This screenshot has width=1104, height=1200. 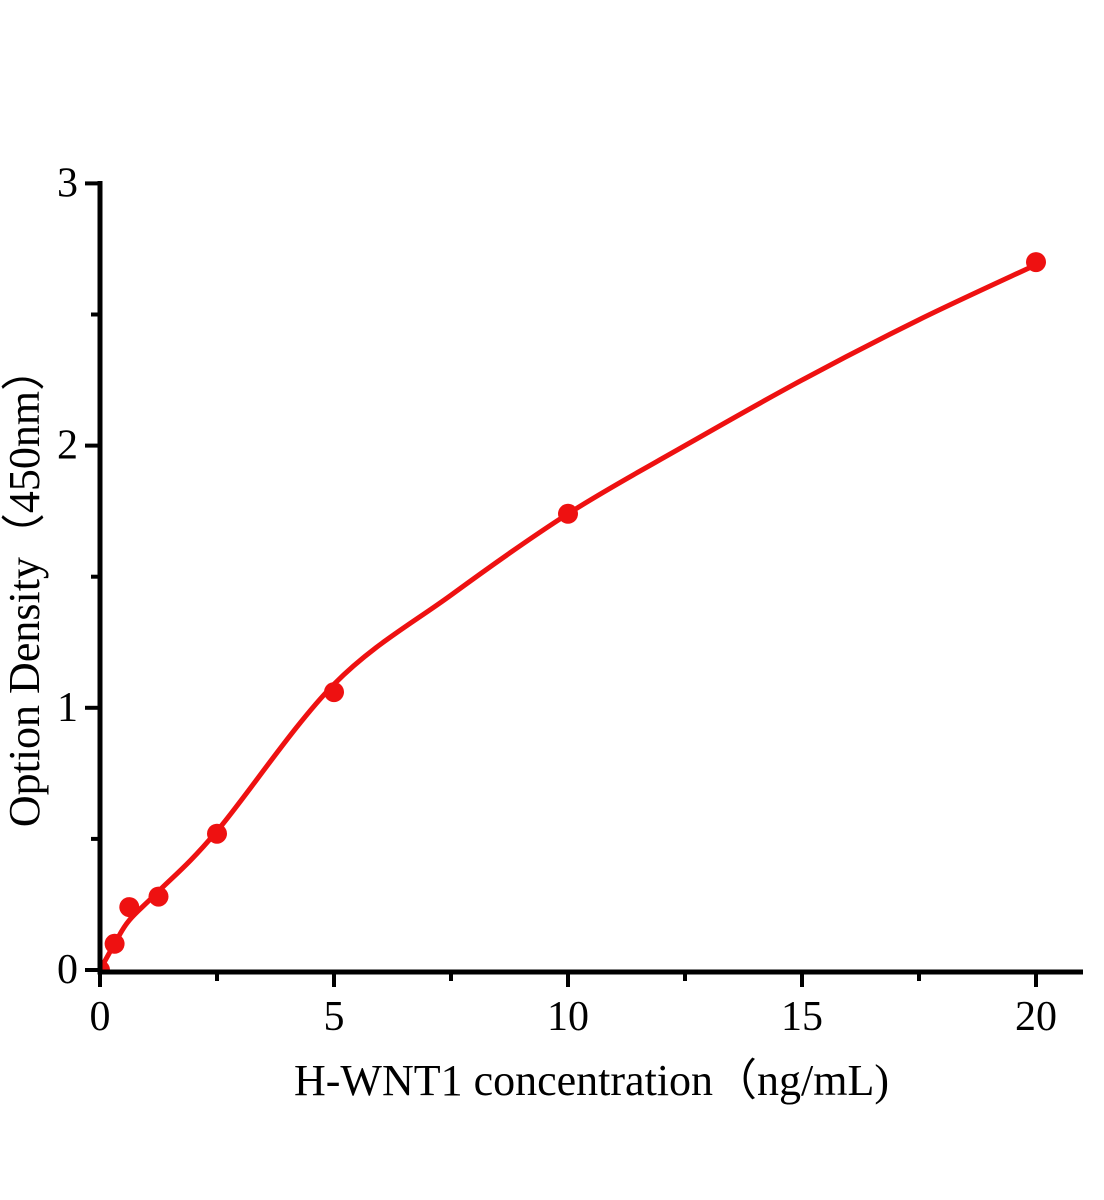 I want to click on y-tick-label: 3, so click(x=67, y=183).